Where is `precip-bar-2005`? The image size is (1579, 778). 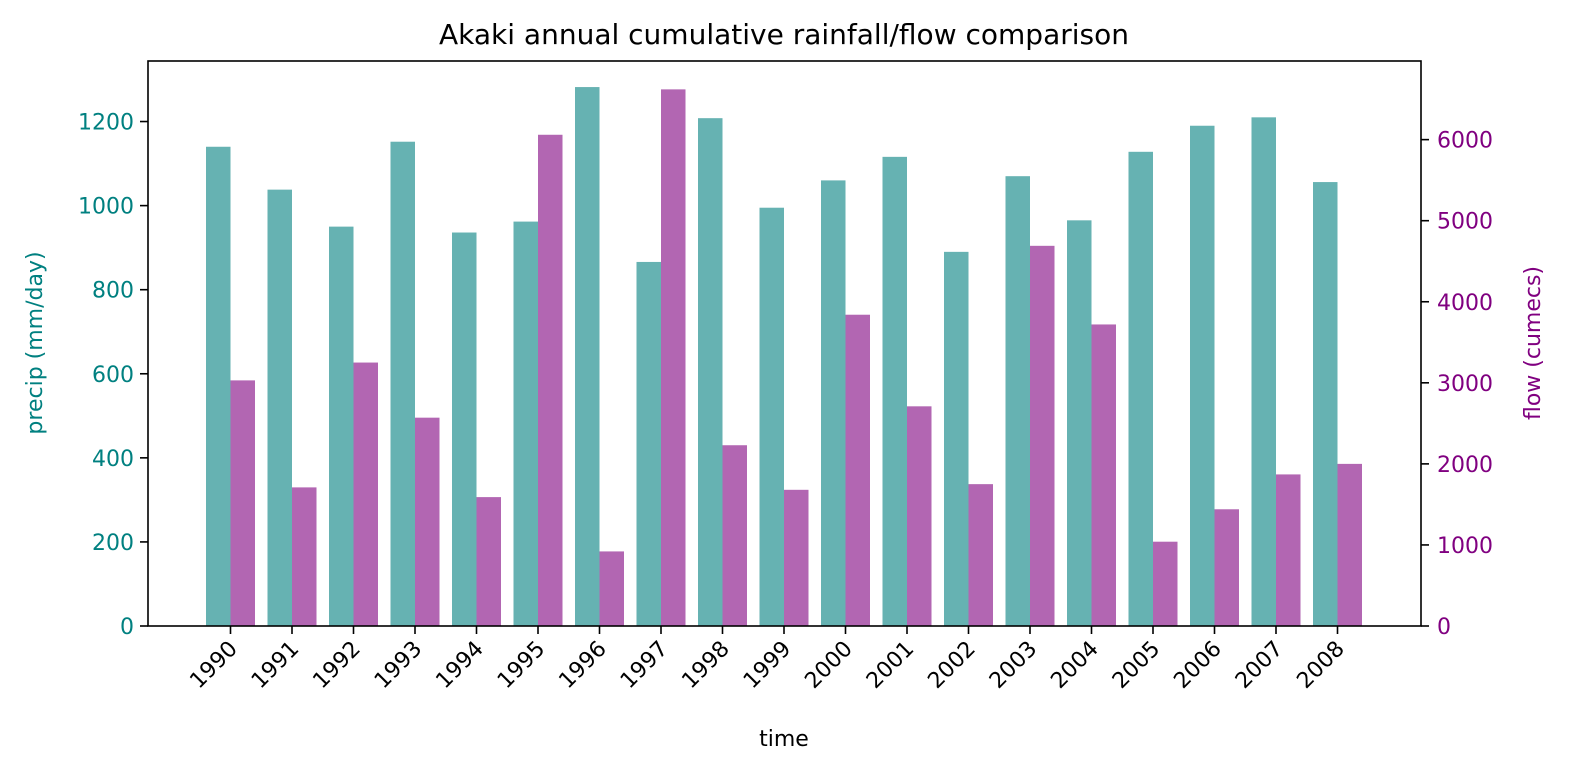 precip-bar-2005 is located at coordinates (1140, 388).